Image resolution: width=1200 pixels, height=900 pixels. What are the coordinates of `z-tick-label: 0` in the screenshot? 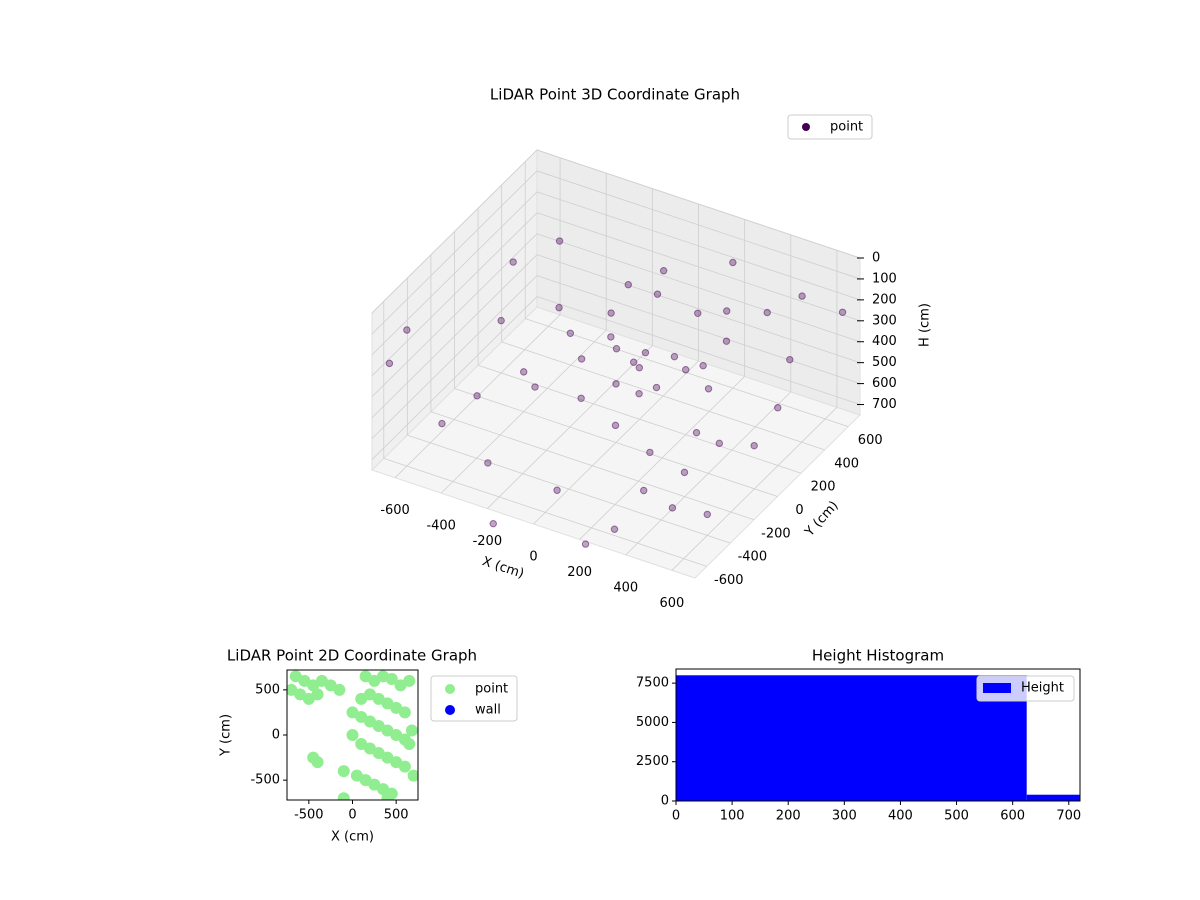 It's located at (876, 258).